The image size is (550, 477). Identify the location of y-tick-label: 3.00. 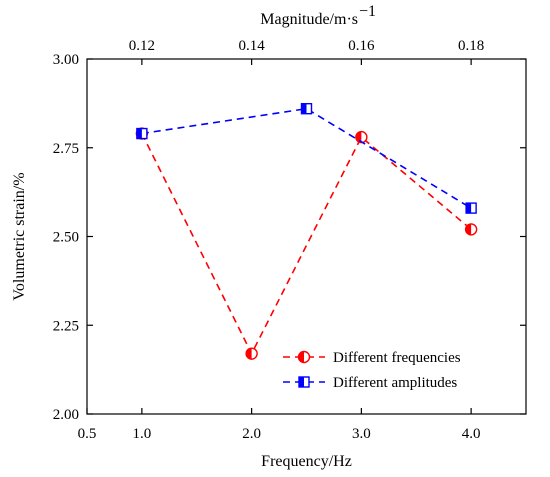
(66, 60).